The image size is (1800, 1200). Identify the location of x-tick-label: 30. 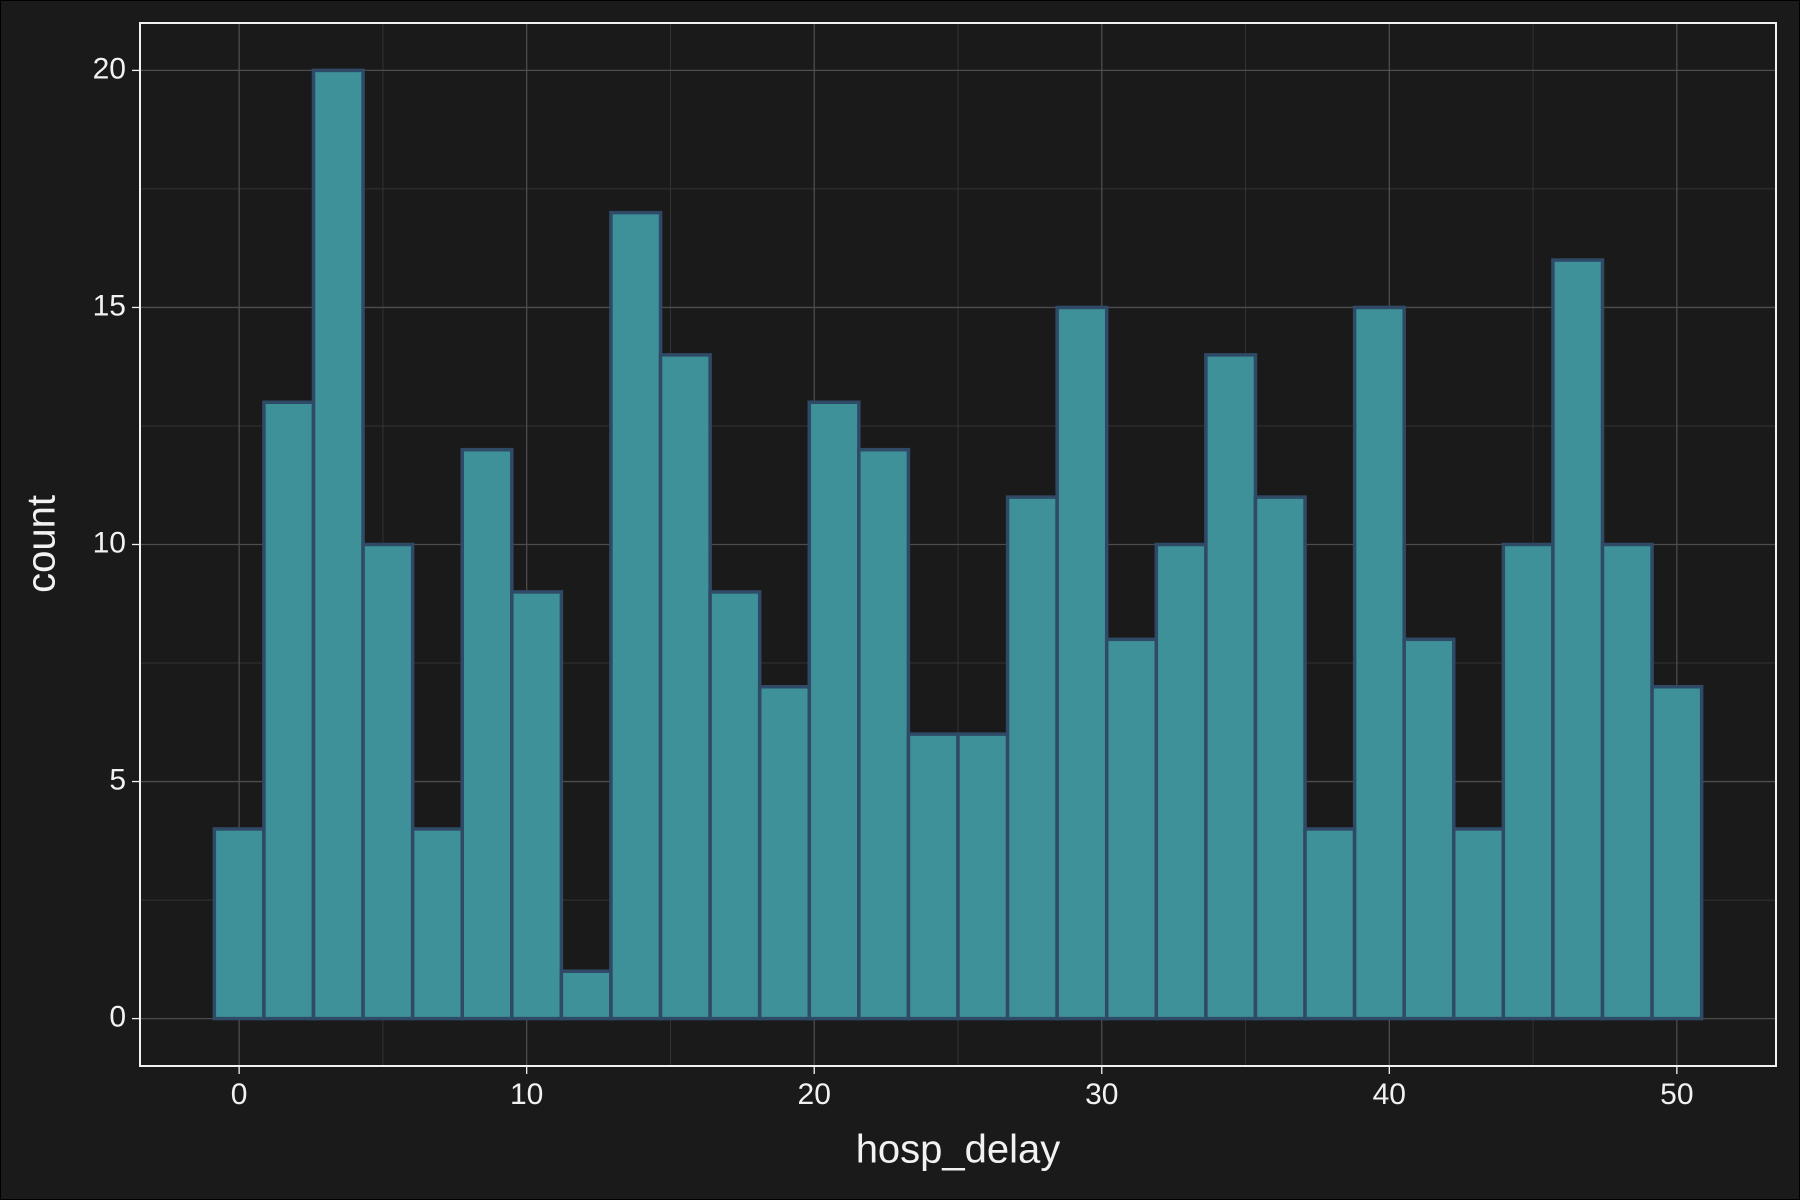
(1101, 1094).